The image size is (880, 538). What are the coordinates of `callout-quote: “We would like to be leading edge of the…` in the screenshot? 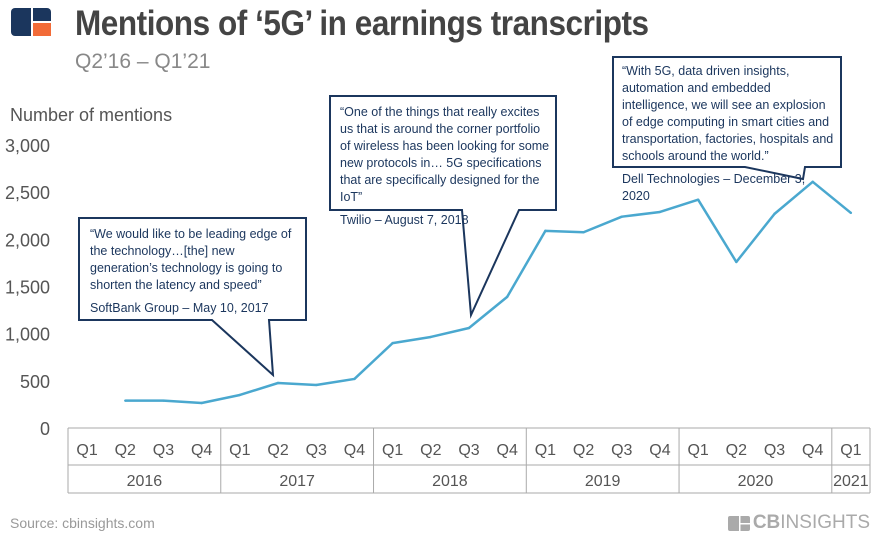 It's located at (191, 259).